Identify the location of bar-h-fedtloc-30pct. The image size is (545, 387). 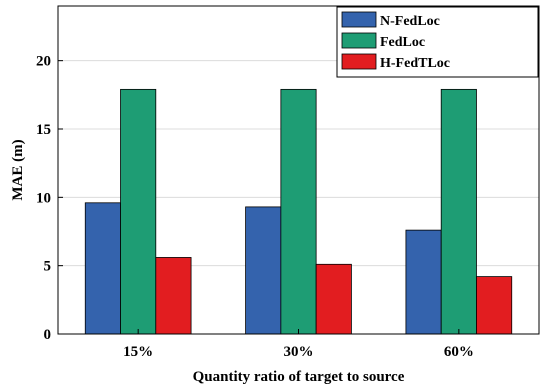
(333, 299).